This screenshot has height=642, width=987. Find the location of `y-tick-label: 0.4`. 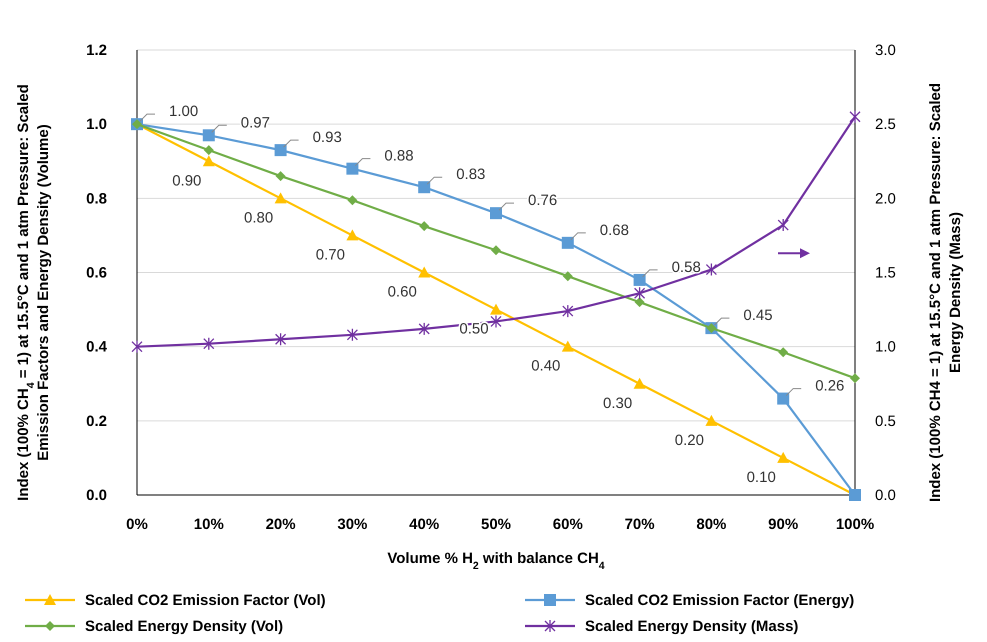

y-tick-label: 0.4 is located at coordinates (97, 347).